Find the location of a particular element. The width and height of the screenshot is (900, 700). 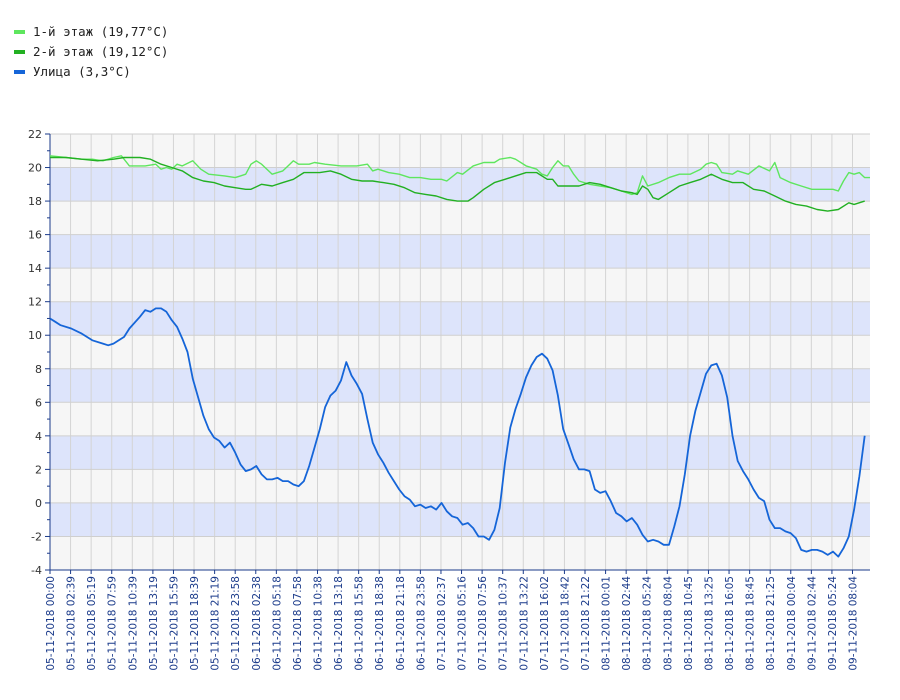

legend-label-floor-2: 2-й этаж (19,12°C) is located at coordinates (101, 51).